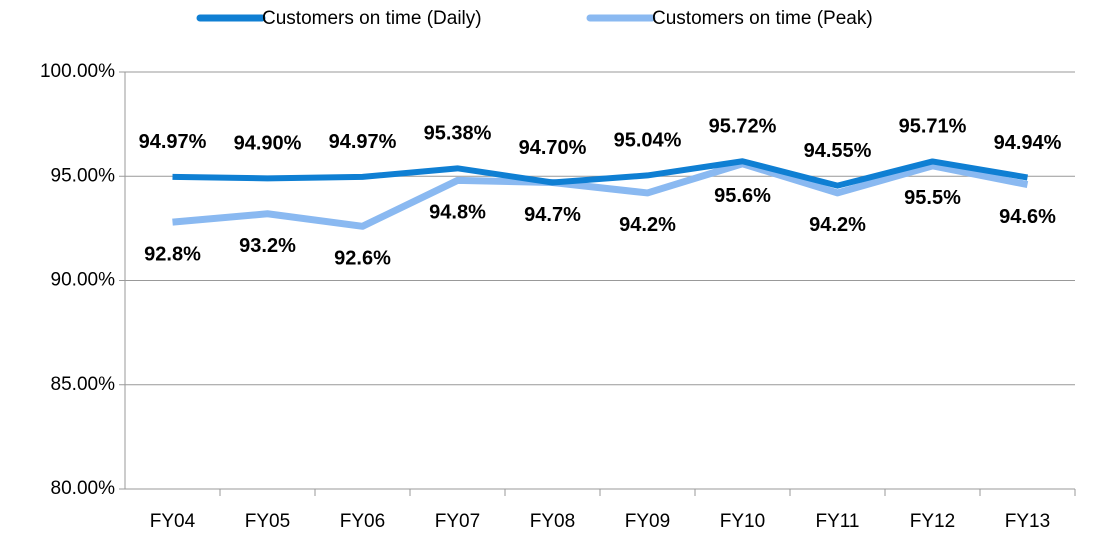 The height and width of the screenshot is (537, 1107). I want to click on y-tick-label: 95.00%, so click(83, 175).